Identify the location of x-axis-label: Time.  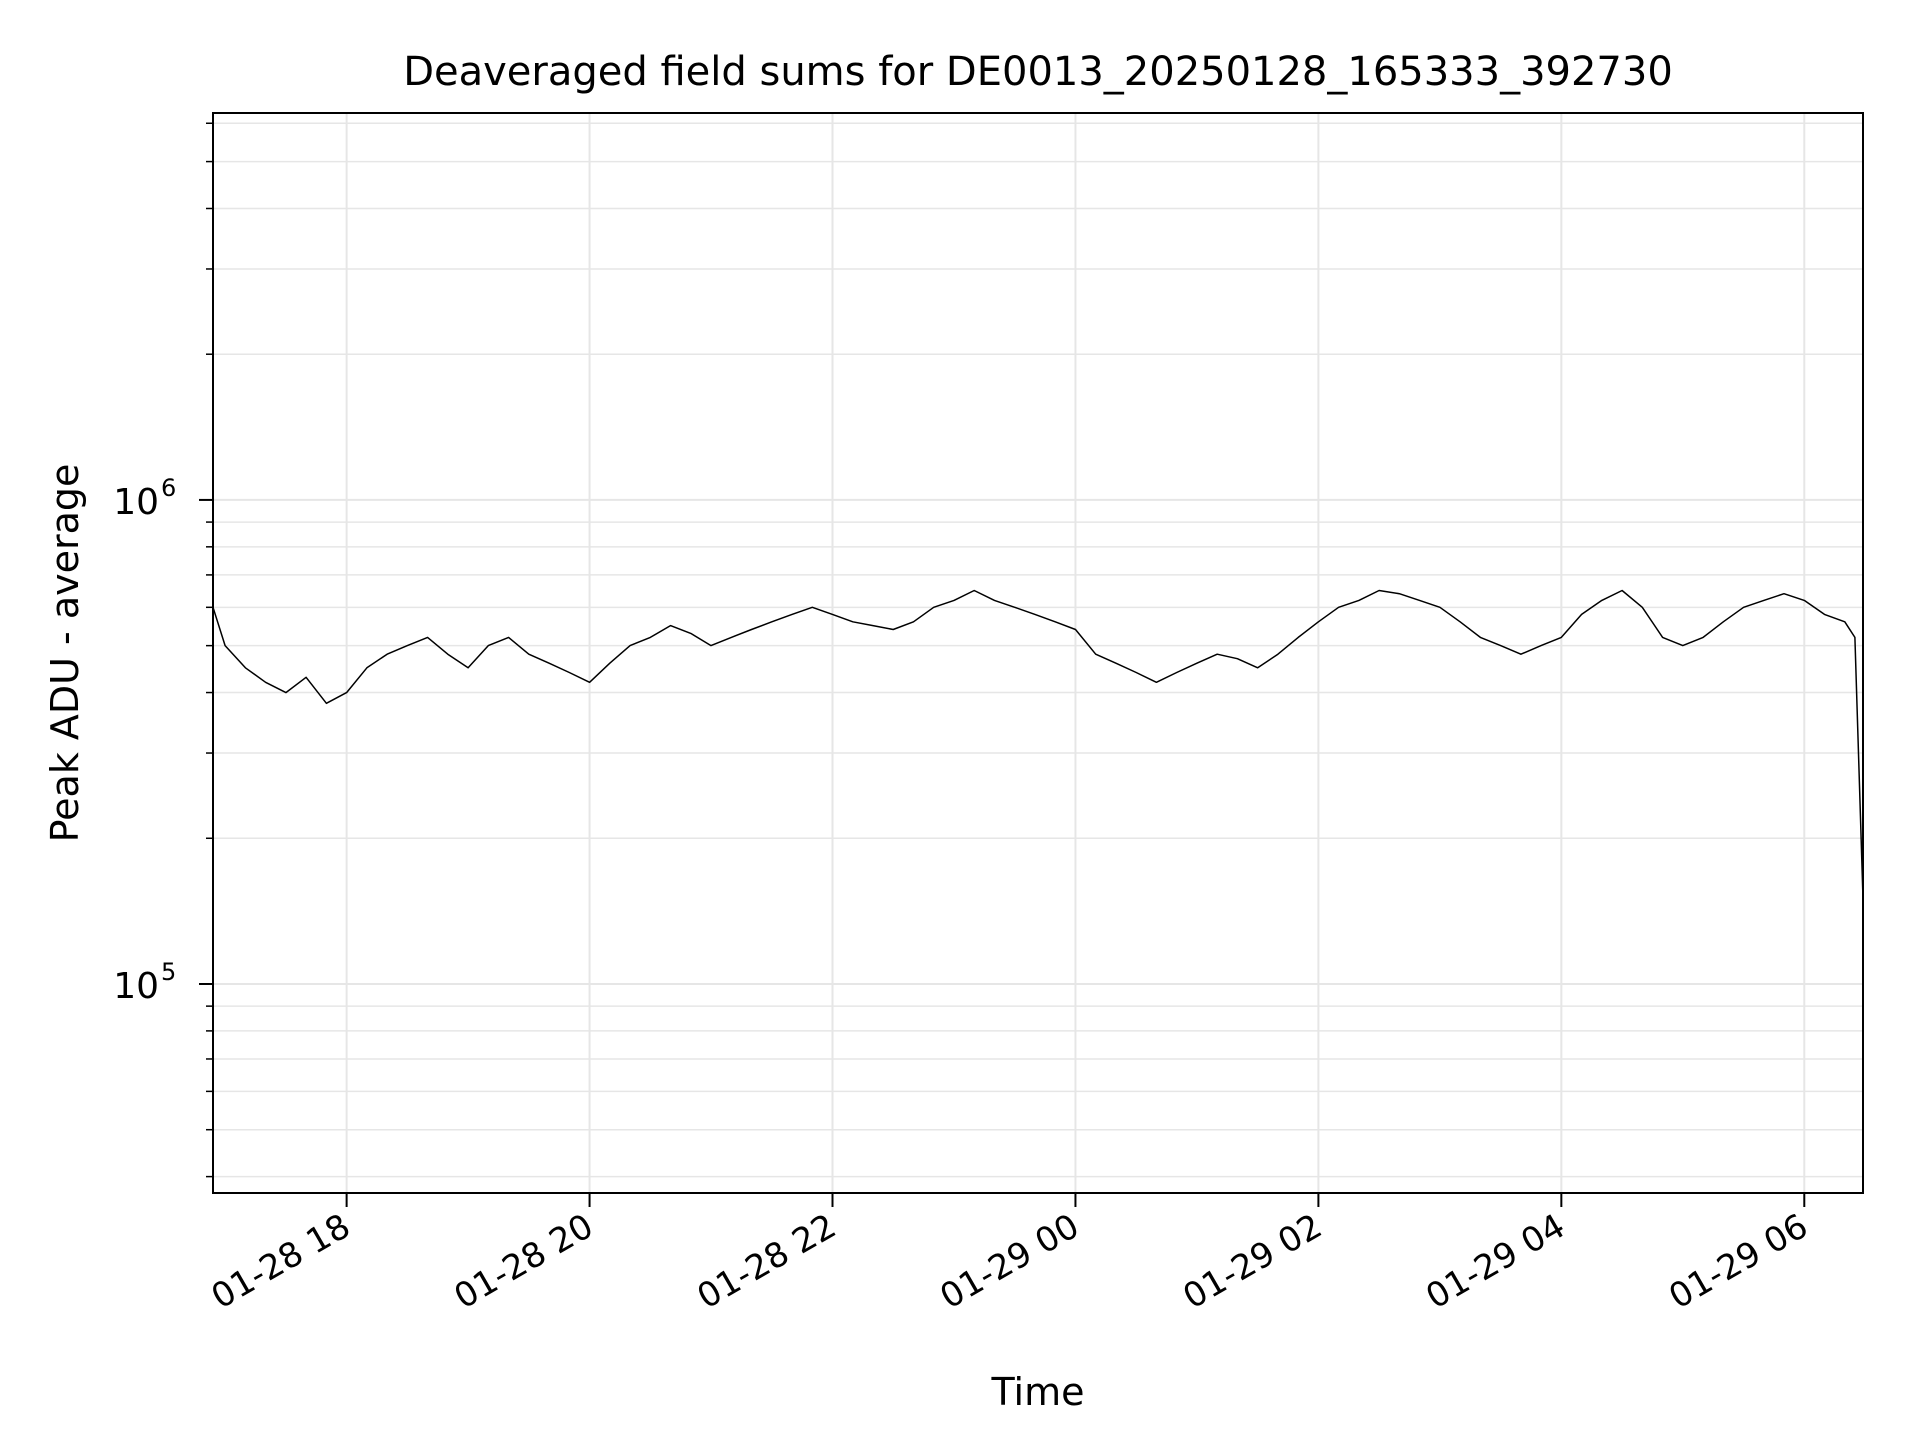
(1038, 1392).